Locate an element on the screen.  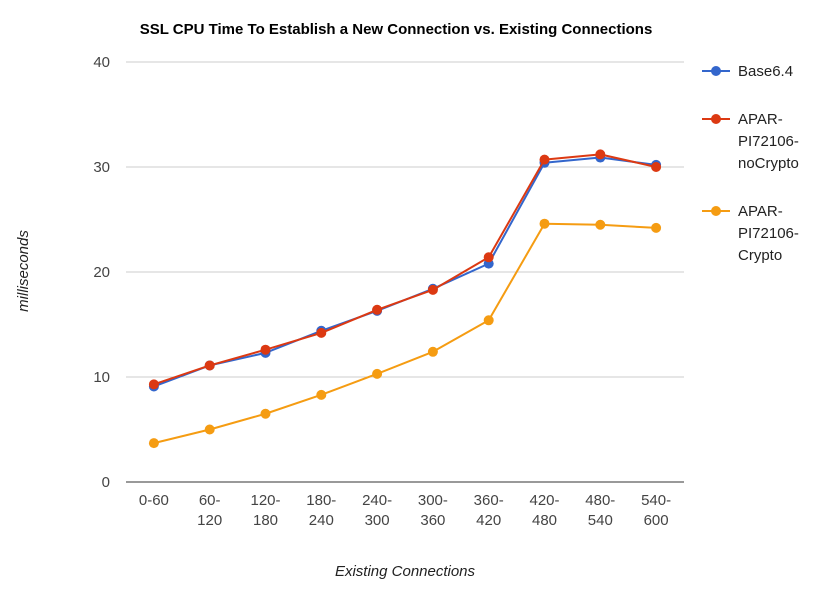
x-tick-label: 420- 480 is located at coordinates (544, 510).